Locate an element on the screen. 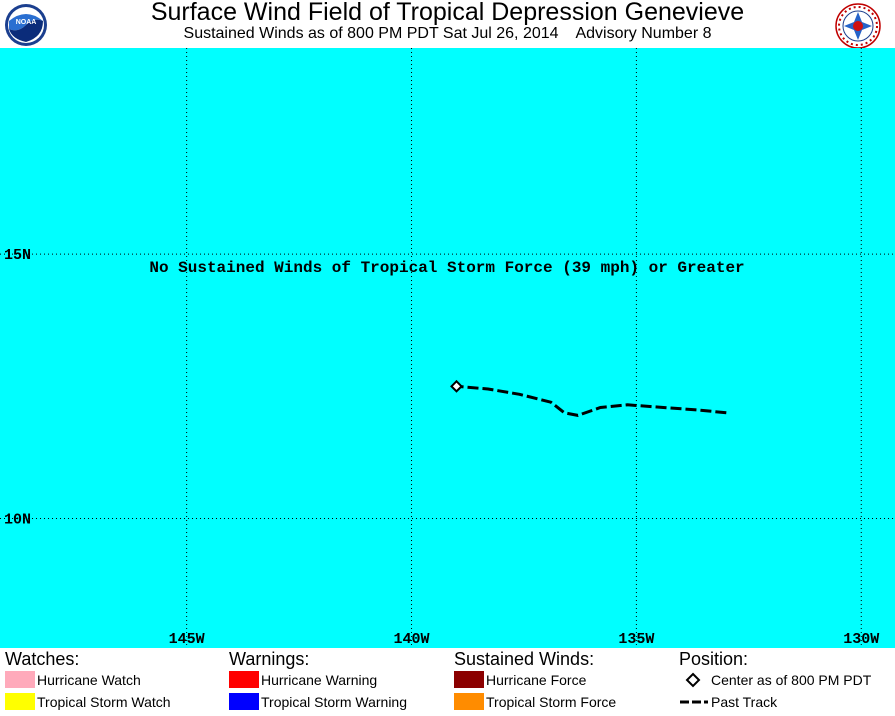 Image resolution: width=895 pixels, height=716 pixels. noaa-logo-icon: NOAA is located at coordinates (26, 25).